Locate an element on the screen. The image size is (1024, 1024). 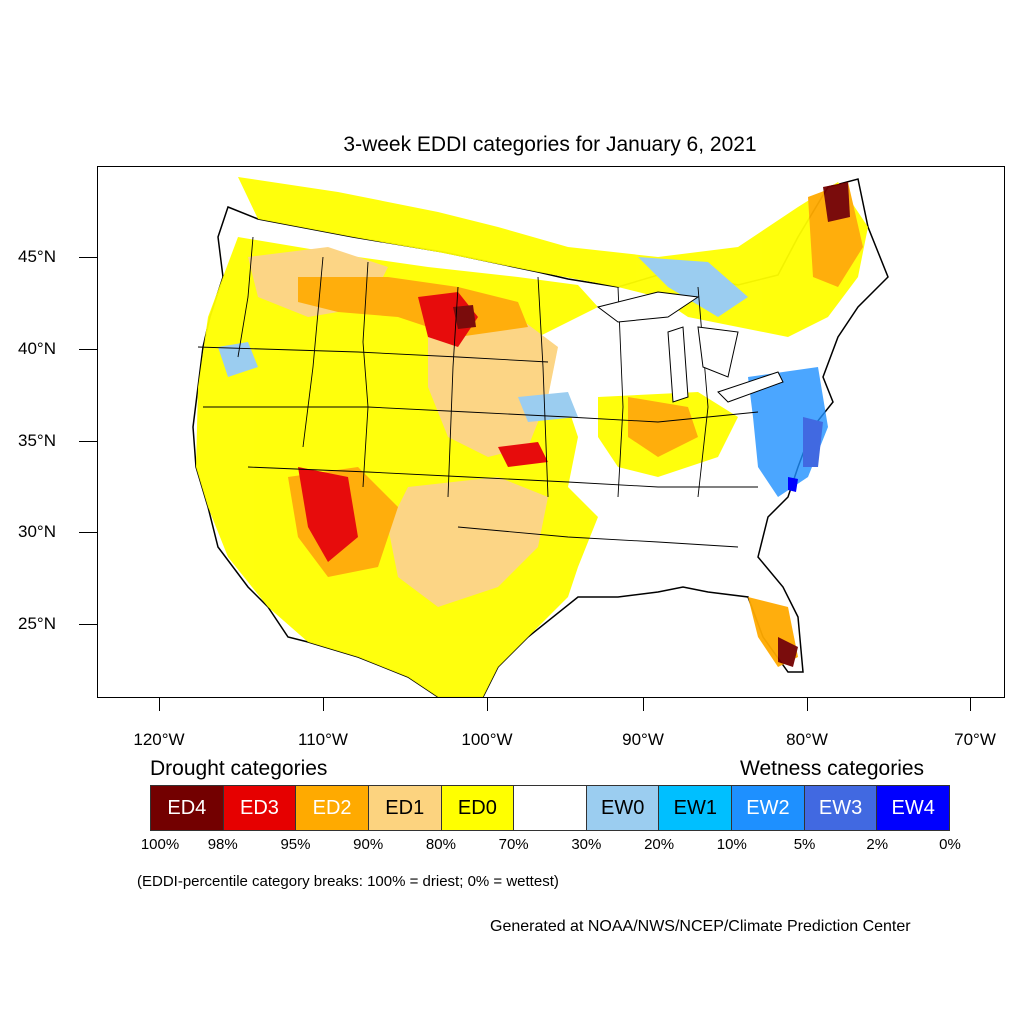
lake-michigan is located at coordinates (678, 364).